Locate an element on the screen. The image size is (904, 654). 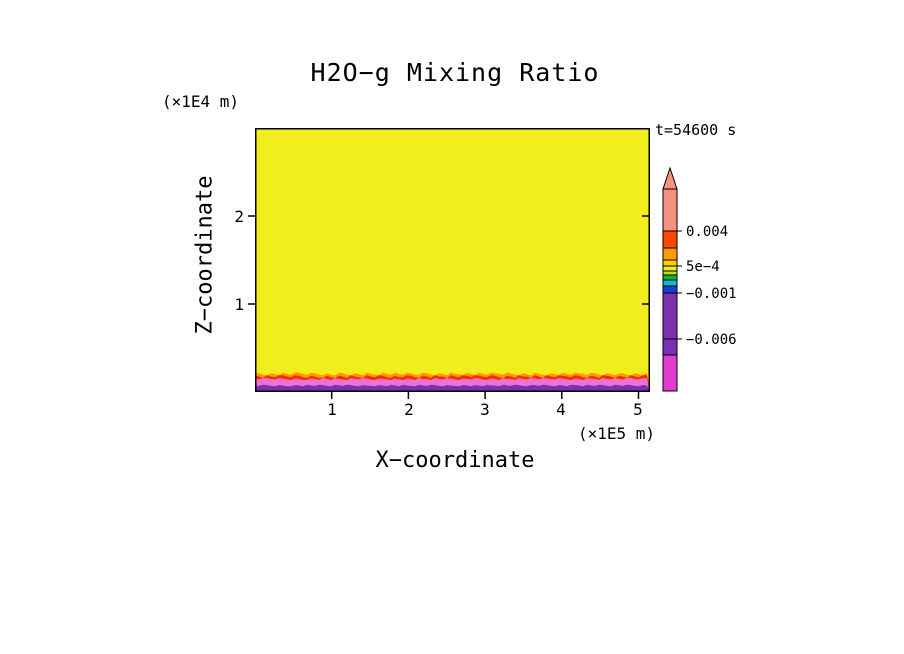
chart-title: H2O−g Mixing Ratio is located at coordinates (455, 72).